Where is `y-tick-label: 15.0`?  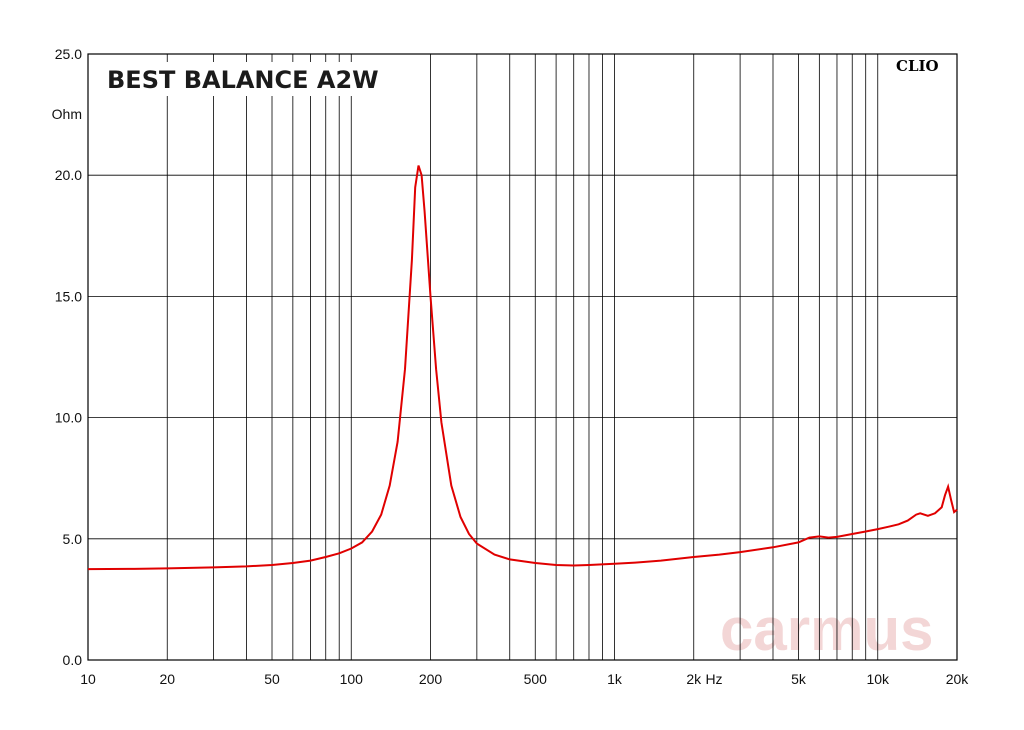
y-tick-label: 15.0 is located at coordinates (68, 296).